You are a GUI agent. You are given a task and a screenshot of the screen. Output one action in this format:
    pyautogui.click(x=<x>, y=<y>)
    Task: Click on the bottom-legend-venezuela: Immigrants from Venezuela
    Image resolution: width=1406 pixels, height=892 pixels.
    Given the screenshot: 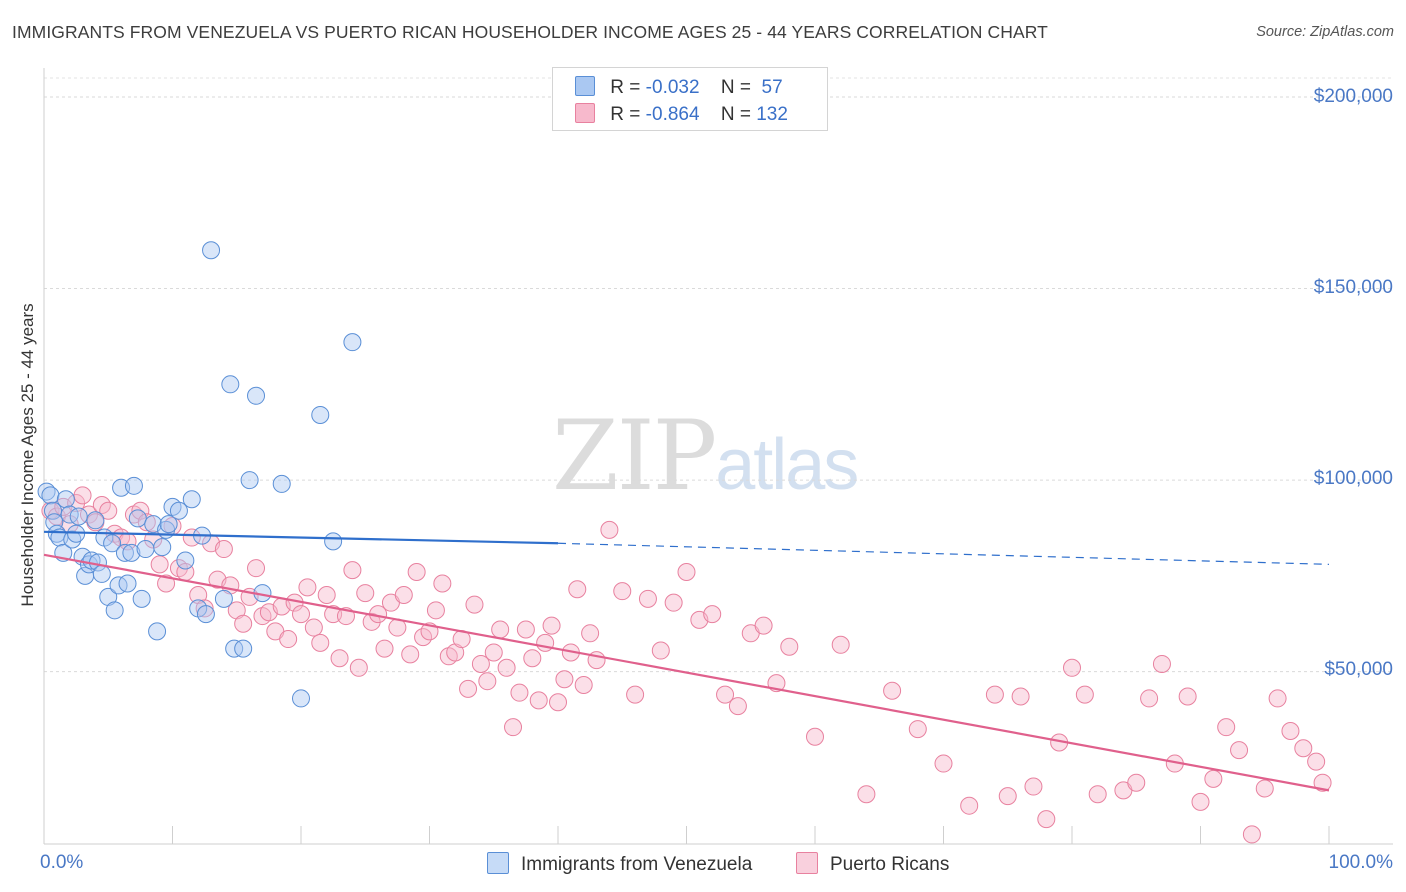 What is the action you would take?
    pyautogui.click(x=619, y=864)
    